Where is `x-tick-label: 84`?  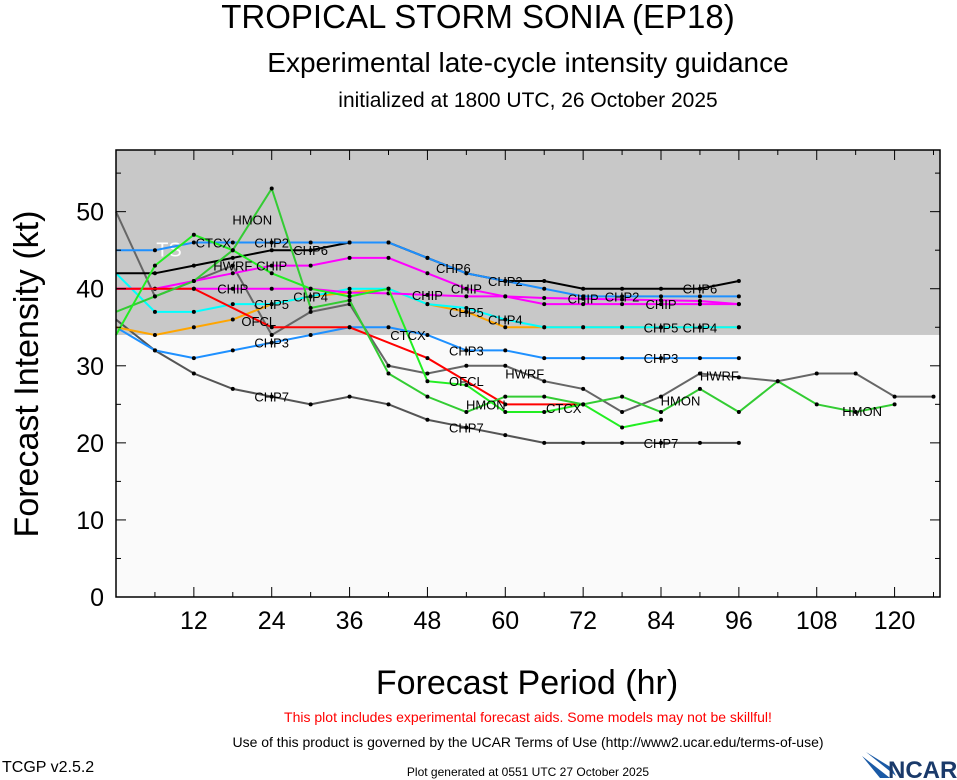
x-tick-label: 84 is located at coordinates (661, 621).